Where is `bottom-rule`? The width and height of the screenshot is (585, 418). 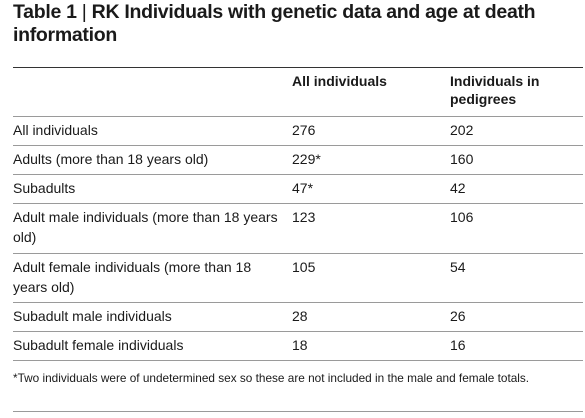
bottom-rule is located at coordinates (298, 411).